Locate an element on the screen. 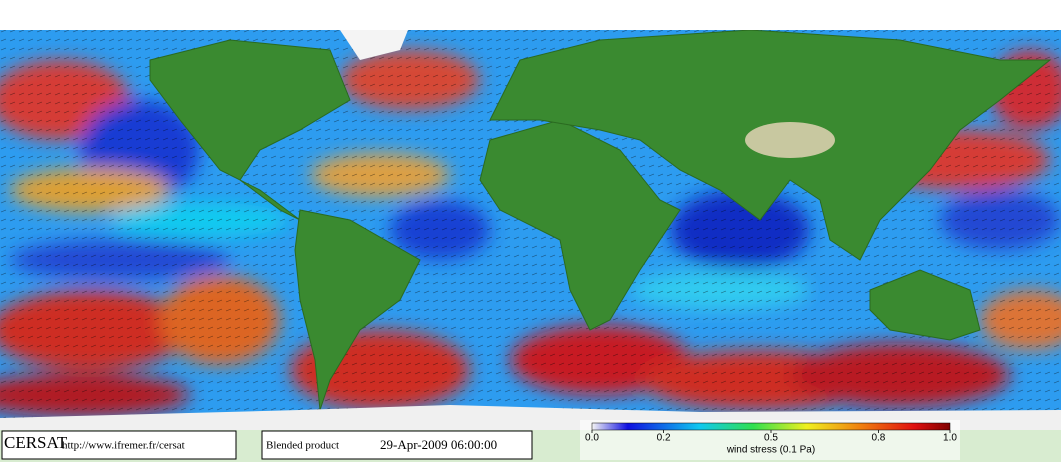 The width and height of the screenshot is (1061, 462). date: 29-Apr-2009 06:00:00 is located at coordinates (438, 444).